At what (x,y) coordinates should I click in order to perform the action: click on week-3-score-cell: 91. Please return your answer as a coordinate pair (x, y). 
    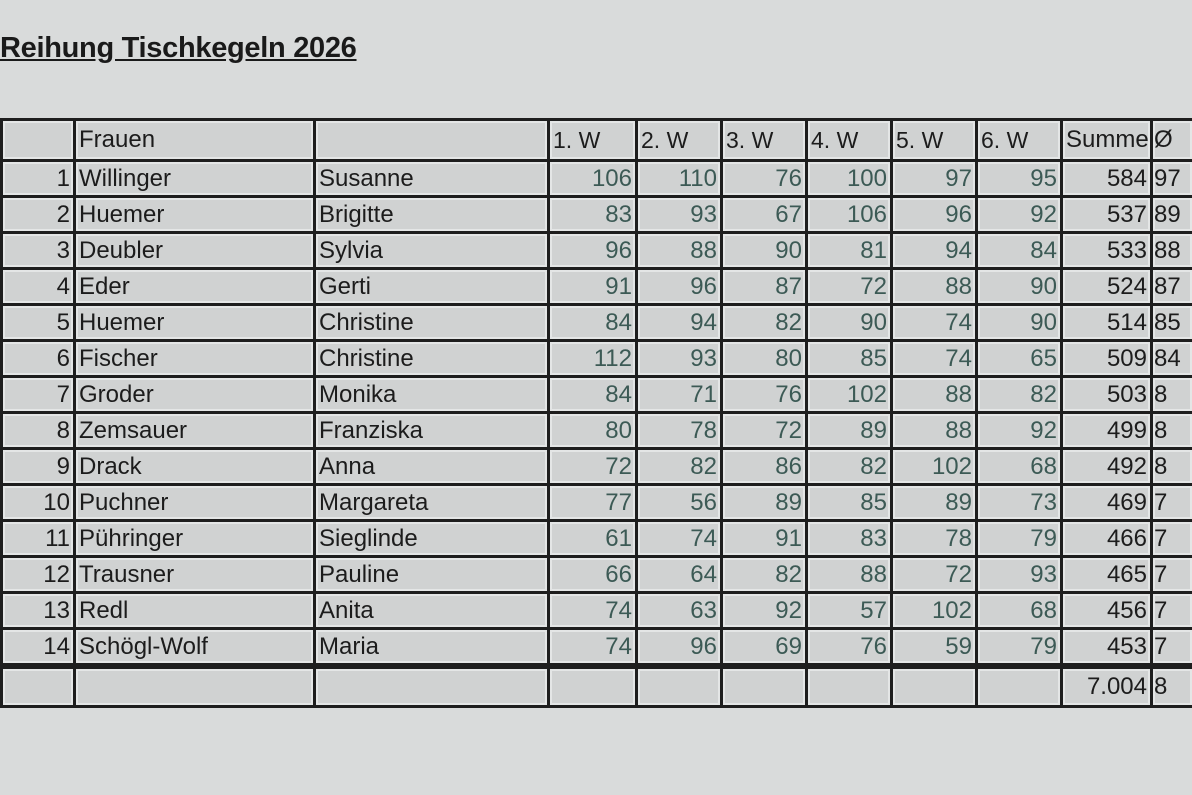
    Looking at the image, I should click on (764, 538).